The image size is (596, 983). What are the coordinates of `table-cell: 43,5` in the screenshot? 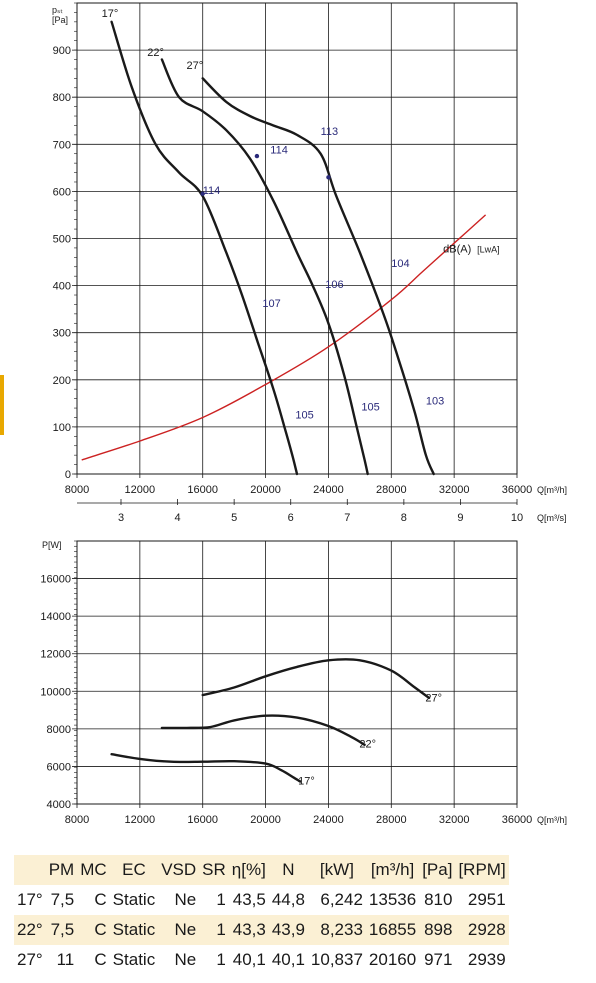 It's located at (249, 899).